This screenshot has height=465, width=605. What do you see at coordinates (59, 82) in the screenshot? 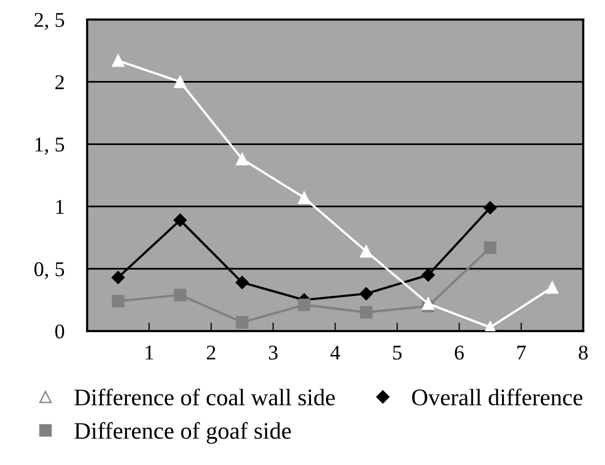
I see `y-tick-label: 2` at bounding box center [59, 82].